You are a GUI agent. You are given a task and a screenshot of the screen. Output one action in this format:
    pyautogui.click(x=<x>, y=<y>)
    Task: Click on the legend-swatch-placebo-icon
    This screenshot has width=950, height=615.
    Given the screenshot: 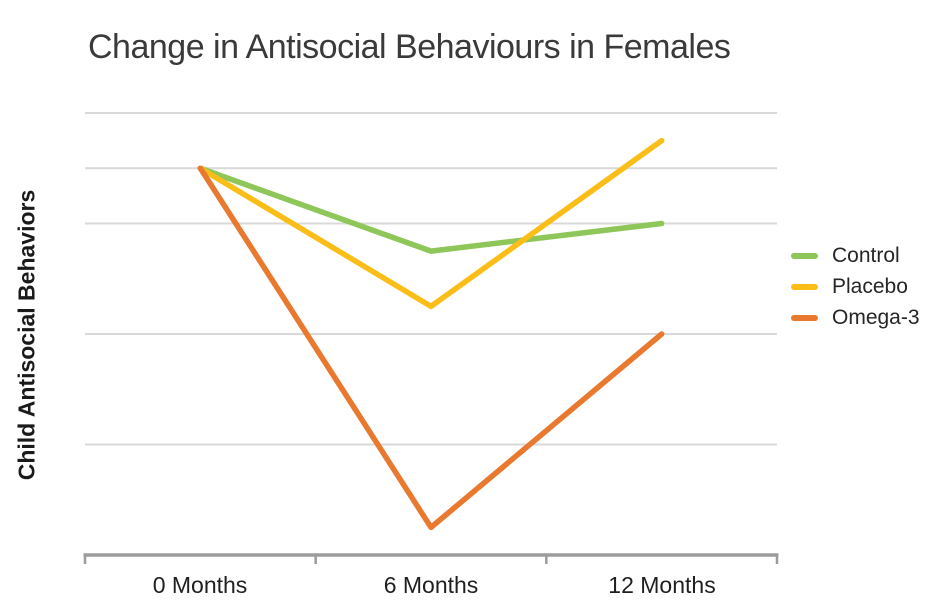 What is the action you would take?
    pyautogui.click(x=804, y=286)
    